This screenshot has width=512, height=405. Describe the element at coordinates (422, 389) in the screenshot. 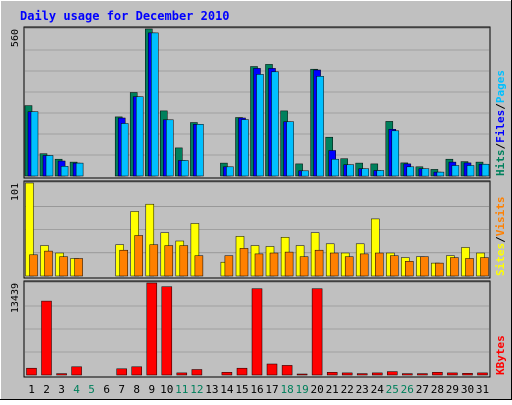

I see `x-tick-label-day-27: 27` at that location.